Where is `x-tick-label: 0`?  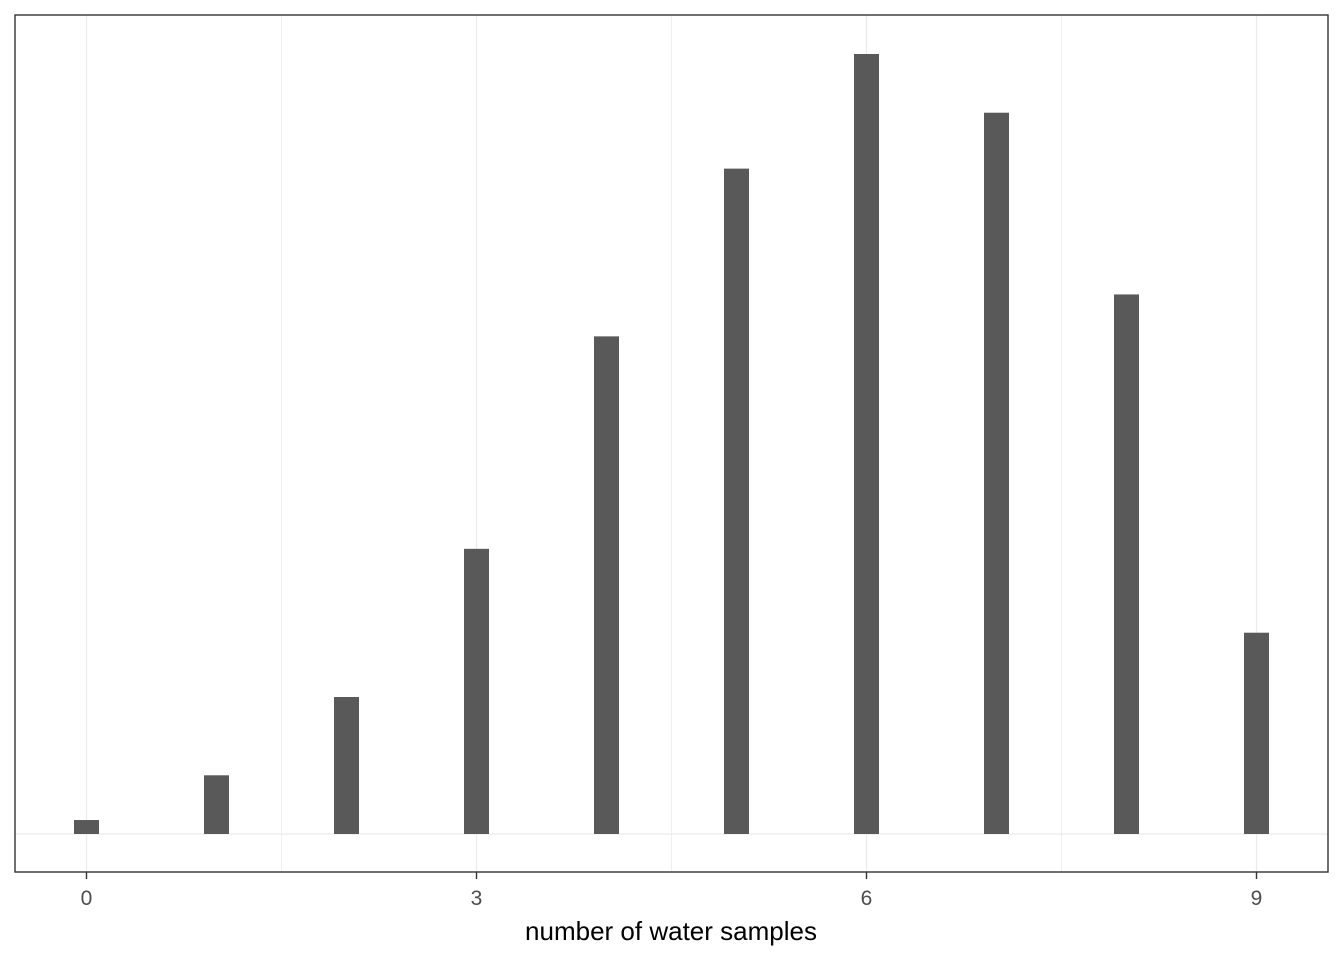 x-tick-label: 0 is located at coordinates (87, 898).